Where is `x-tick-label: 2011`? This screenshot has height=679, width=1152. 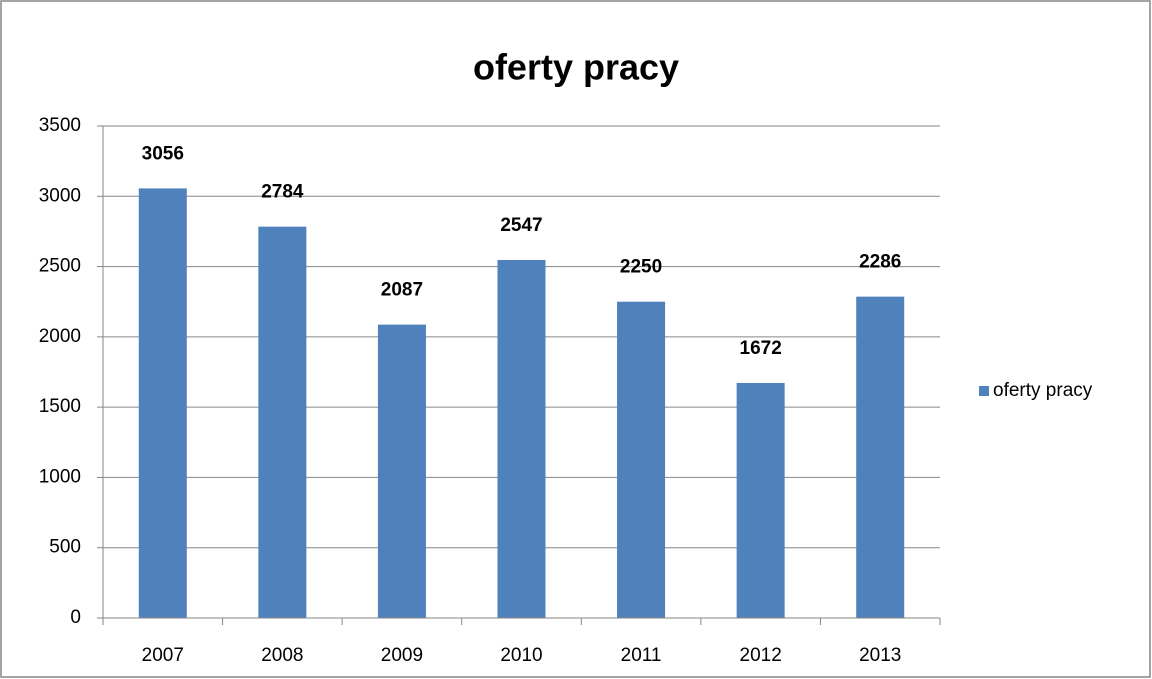
x-tick-label: 2011 is located at coordinates (641, 655).